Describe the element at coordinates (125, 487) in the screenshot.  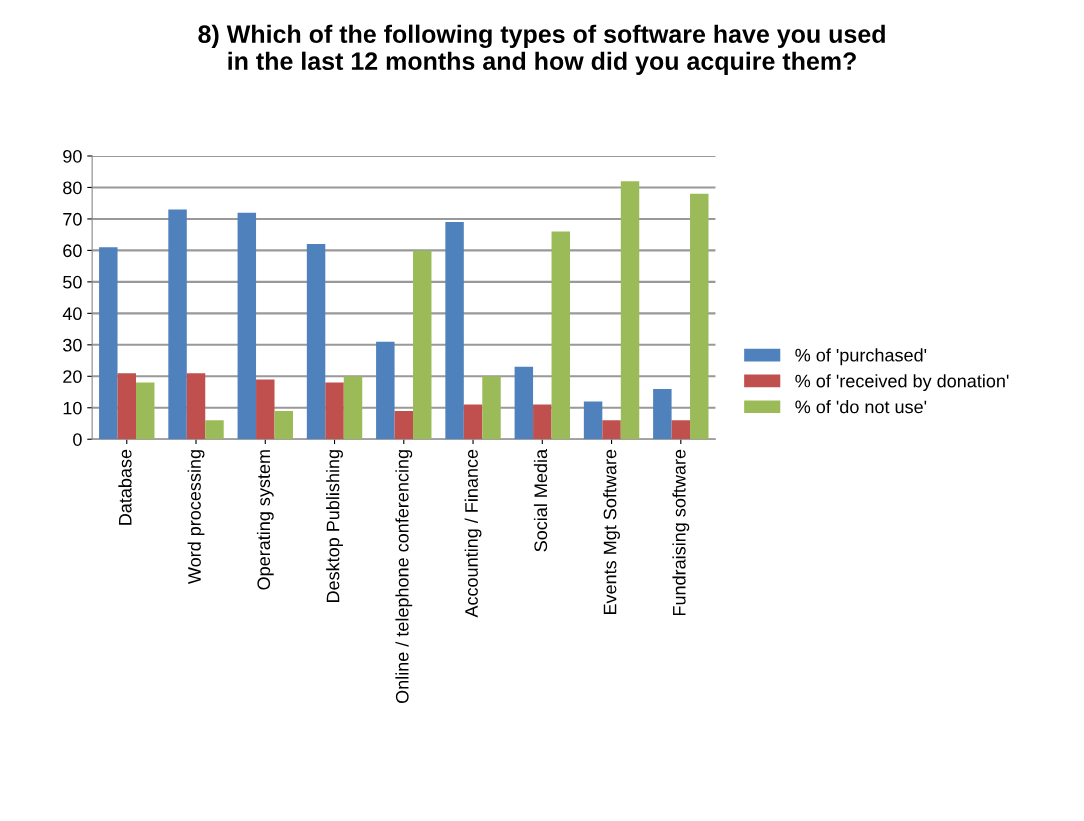
I see `x-tick-label: Database` at that location.